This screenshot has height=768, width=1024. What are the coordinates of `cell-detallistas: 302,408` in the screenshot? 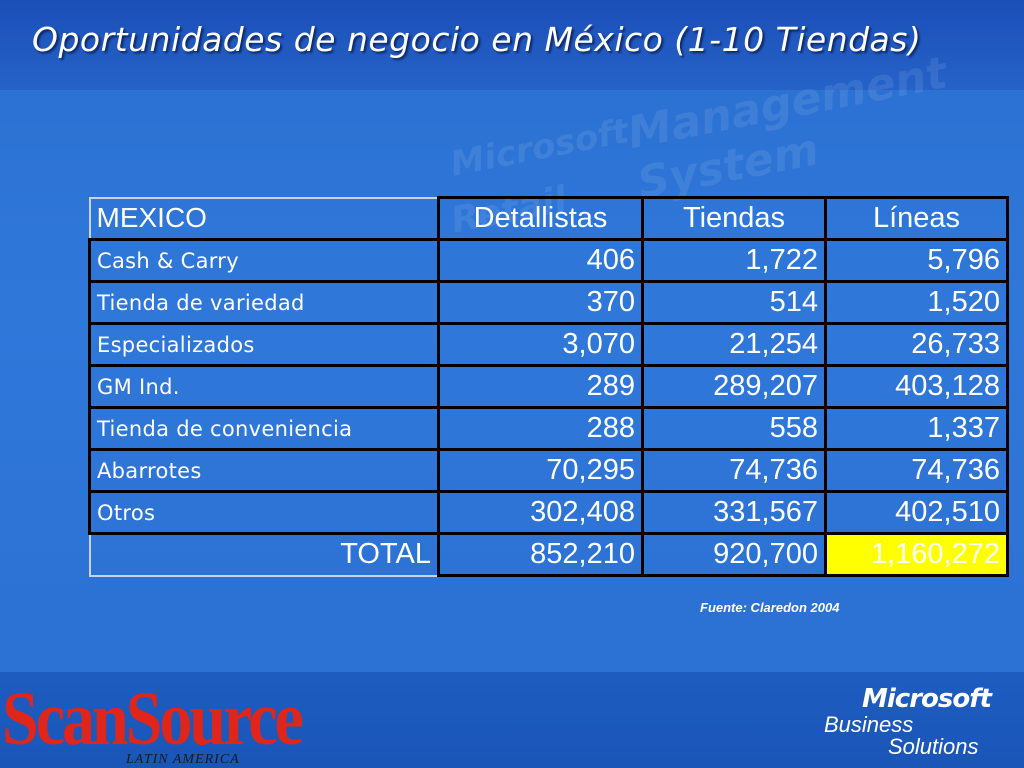 It's located at (540, 512).